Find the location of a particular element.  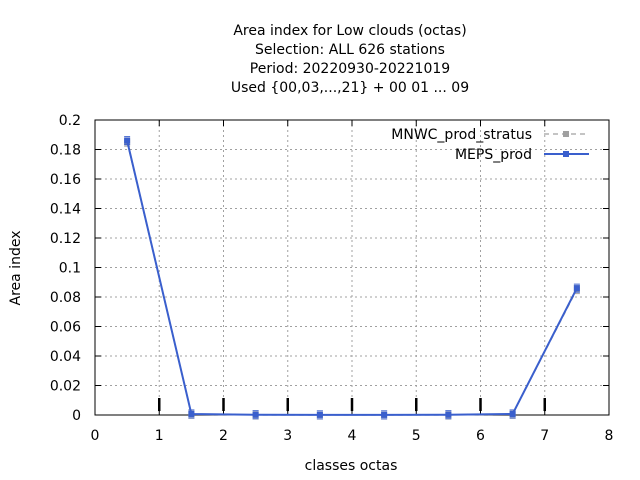

legend: MNWC_prod_stratus MEPS_prod is located at coordinates (490, 145).